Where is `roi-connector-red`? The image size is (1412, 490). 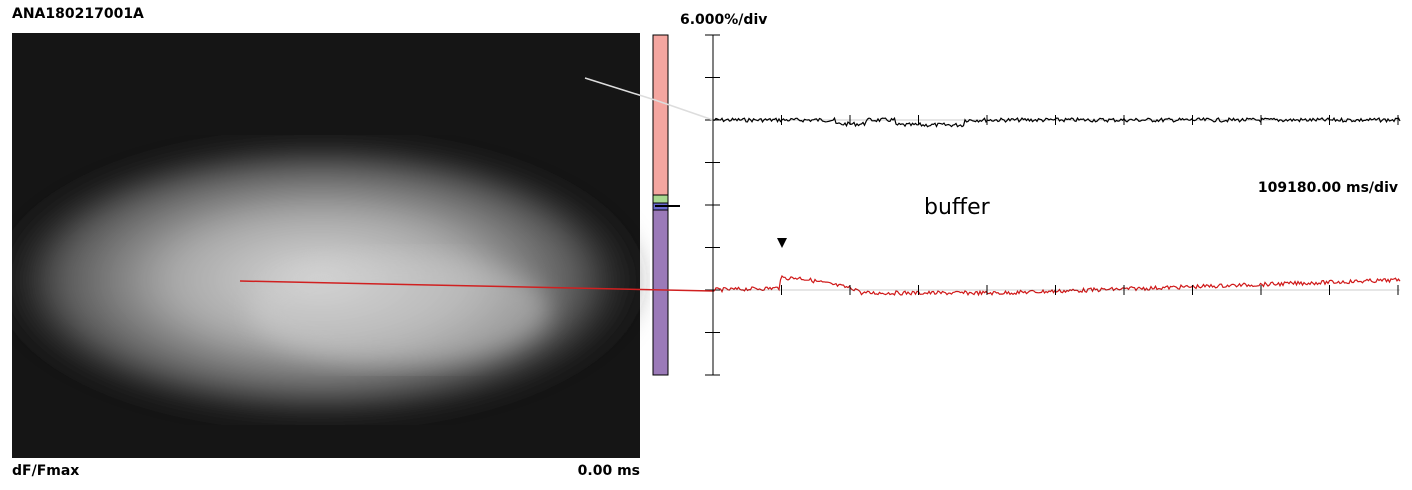
roi-connector-red is located at coordinates (476, 286).